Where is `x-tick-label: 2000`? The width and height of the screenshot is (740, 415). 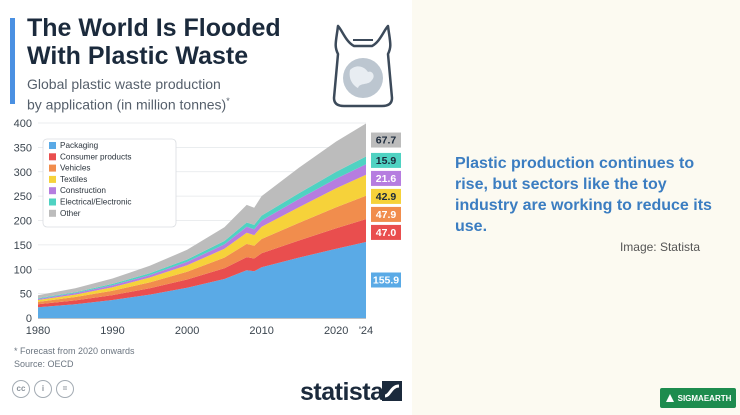 x-tick-label: 2000 is located at coordinates (187, 331).